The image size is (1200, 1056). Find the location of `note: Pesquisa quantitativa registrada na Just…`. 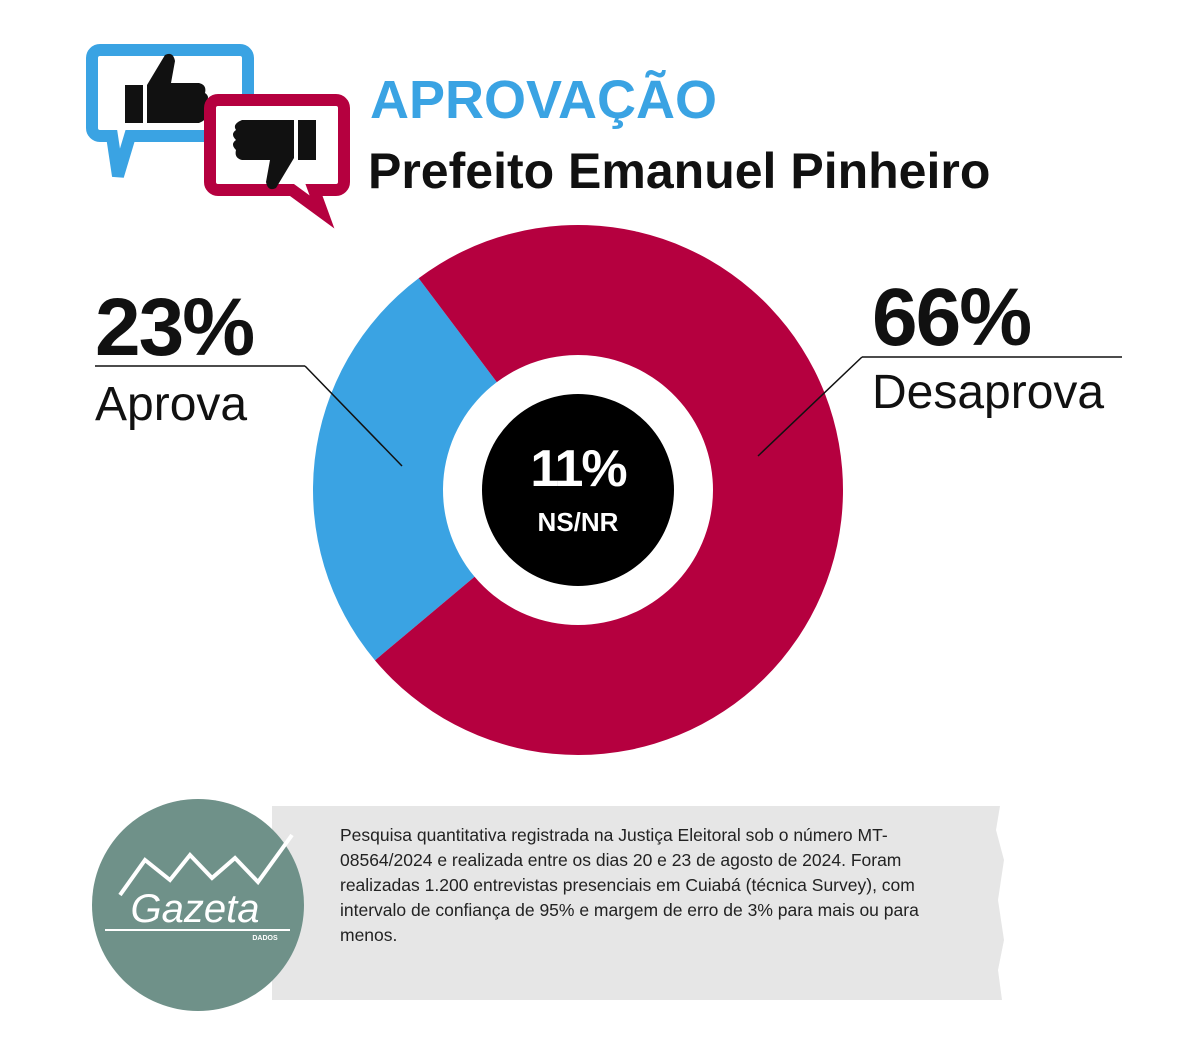

note: Pesquisa quantitativa registrada na Just… is located at coordinates (629, 885).